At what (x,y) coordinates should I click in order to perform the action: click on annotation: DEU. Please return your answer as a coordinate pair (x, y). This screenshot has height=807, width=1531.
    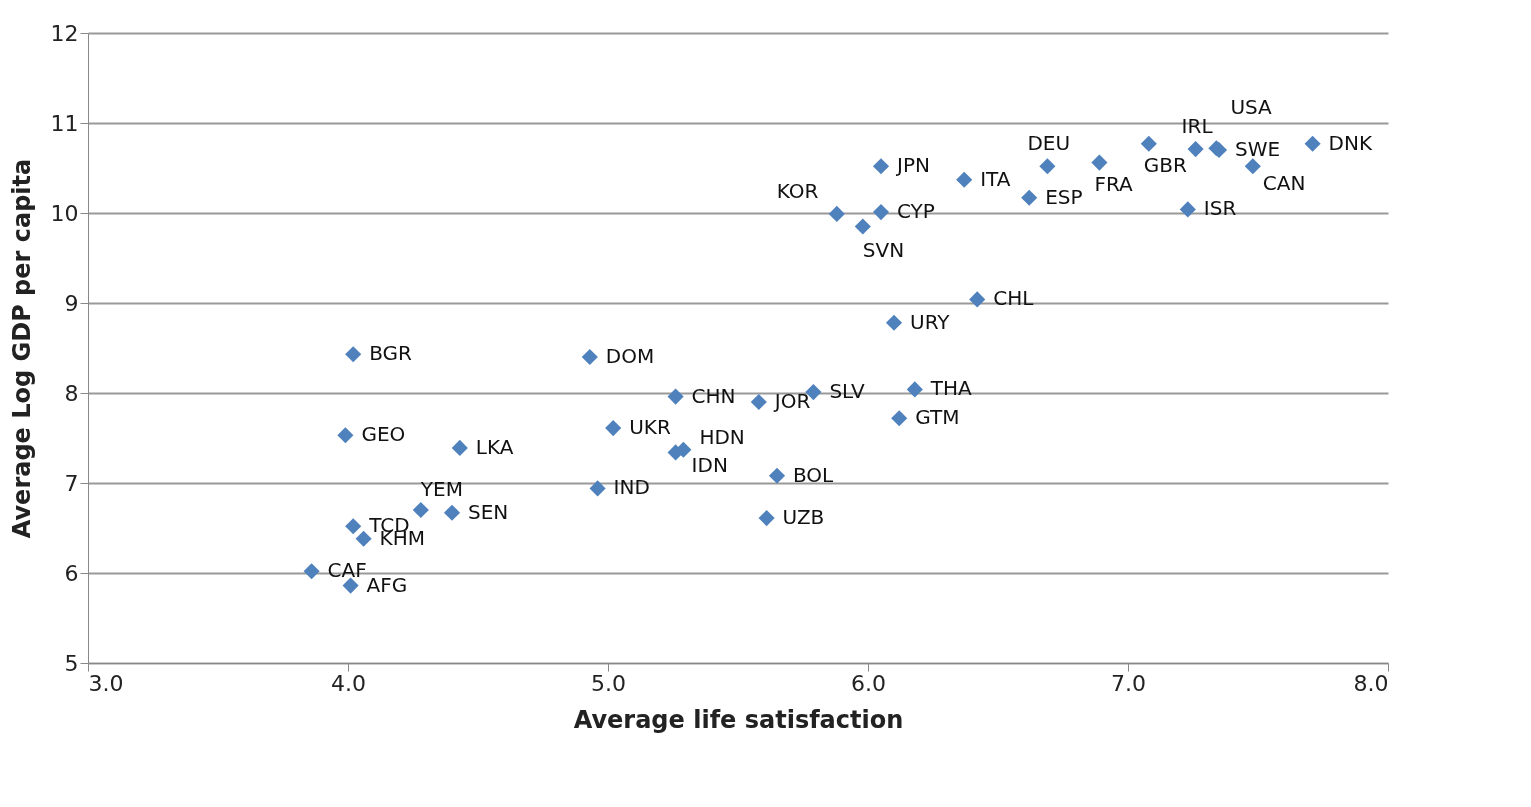
    Looking at the image, I should click on (1049, 143).